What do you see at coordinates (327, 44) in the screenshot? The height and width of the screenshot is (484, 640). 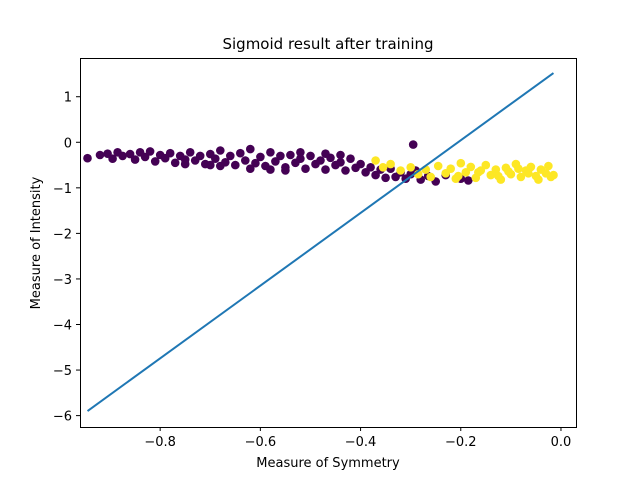 I see `chart-title: Sigmoid result after training` at bounding box center [327, 44].